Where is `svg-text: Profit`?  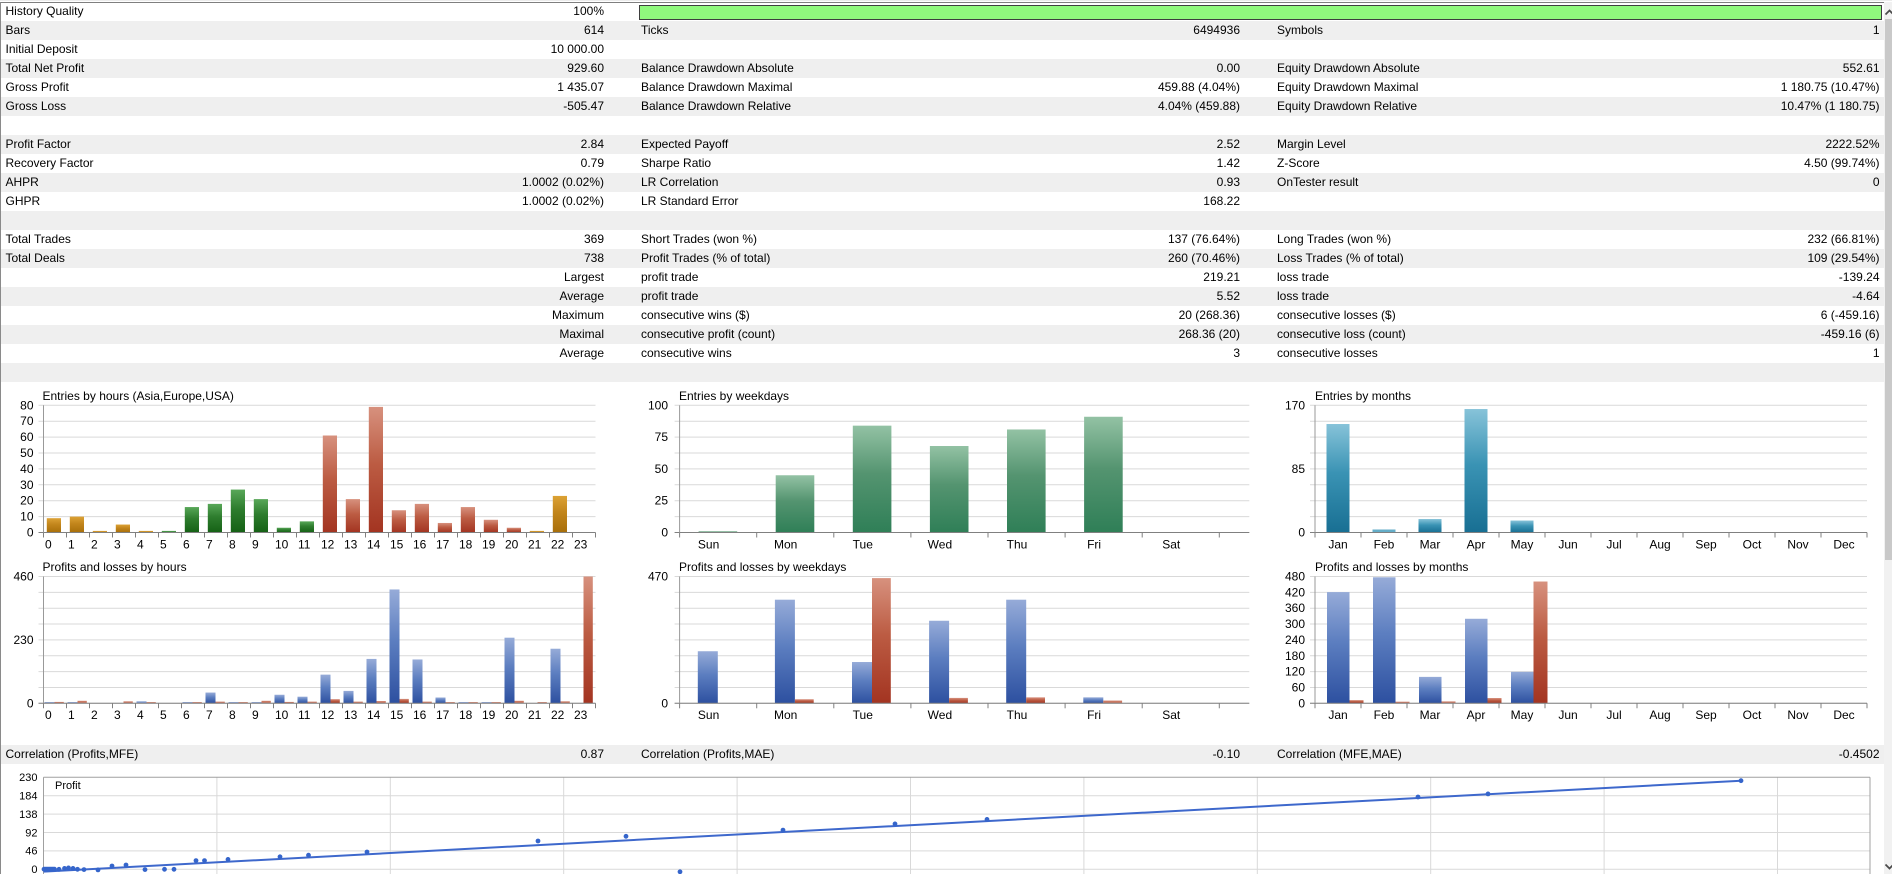 svg-text: Profit is located at coordinates (68, 786).